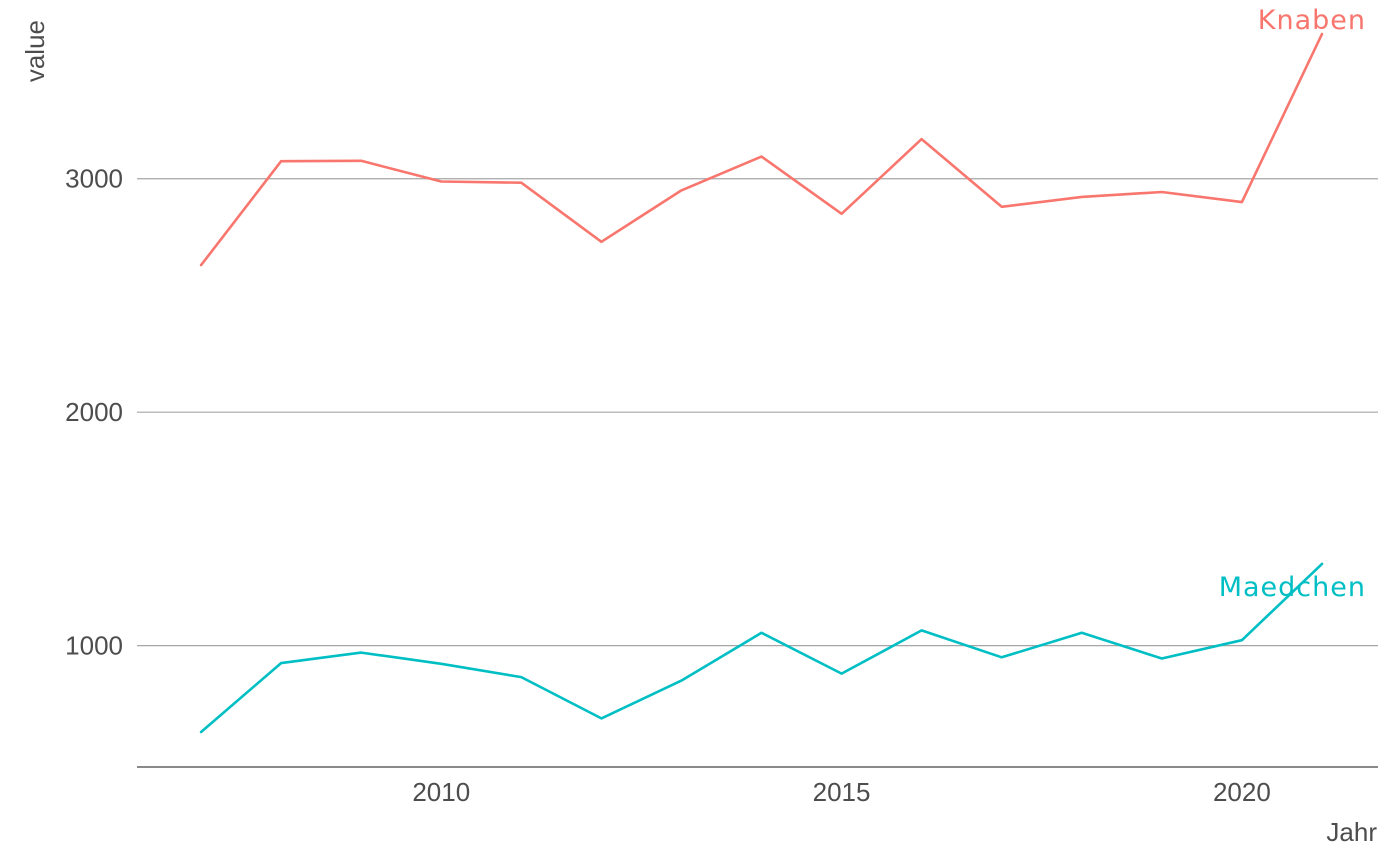 Image resolution: width=1400 pixels, height=865 pixels. What do you see at coordinates (1312, 20) in the screenshot?
I see `series-label-knaben: Knaben` at bounding box center [1312, 20].